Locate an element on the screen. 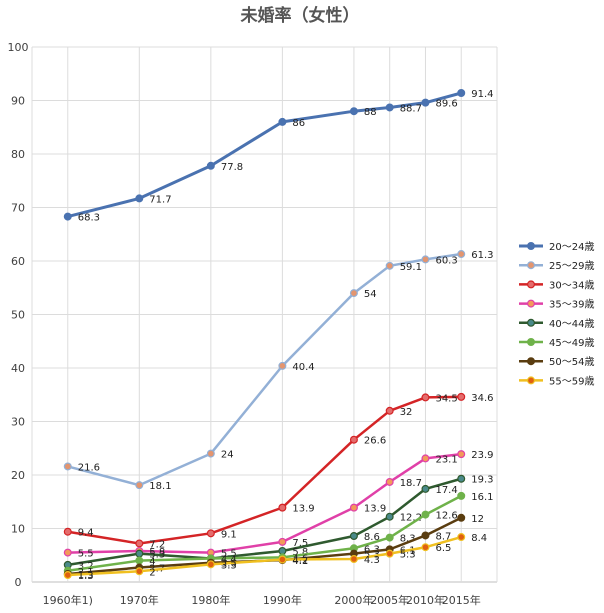 The height and width of the screenshot is (613, 604). data-label: 4 is located at coordinates (152, 562).